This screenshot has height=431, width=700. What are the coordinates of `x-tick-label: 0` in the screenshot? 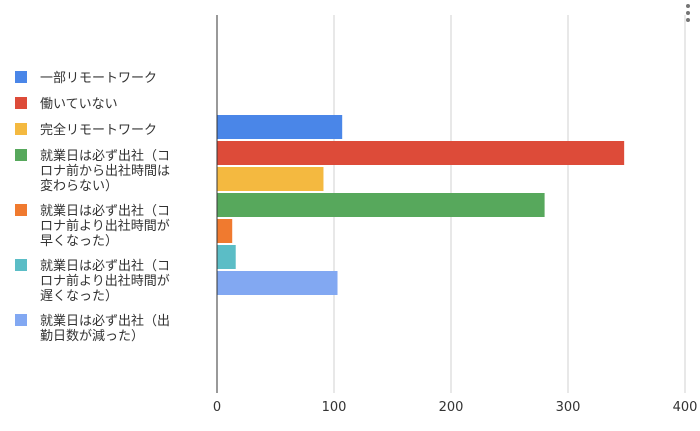 It's located at (217, 407).